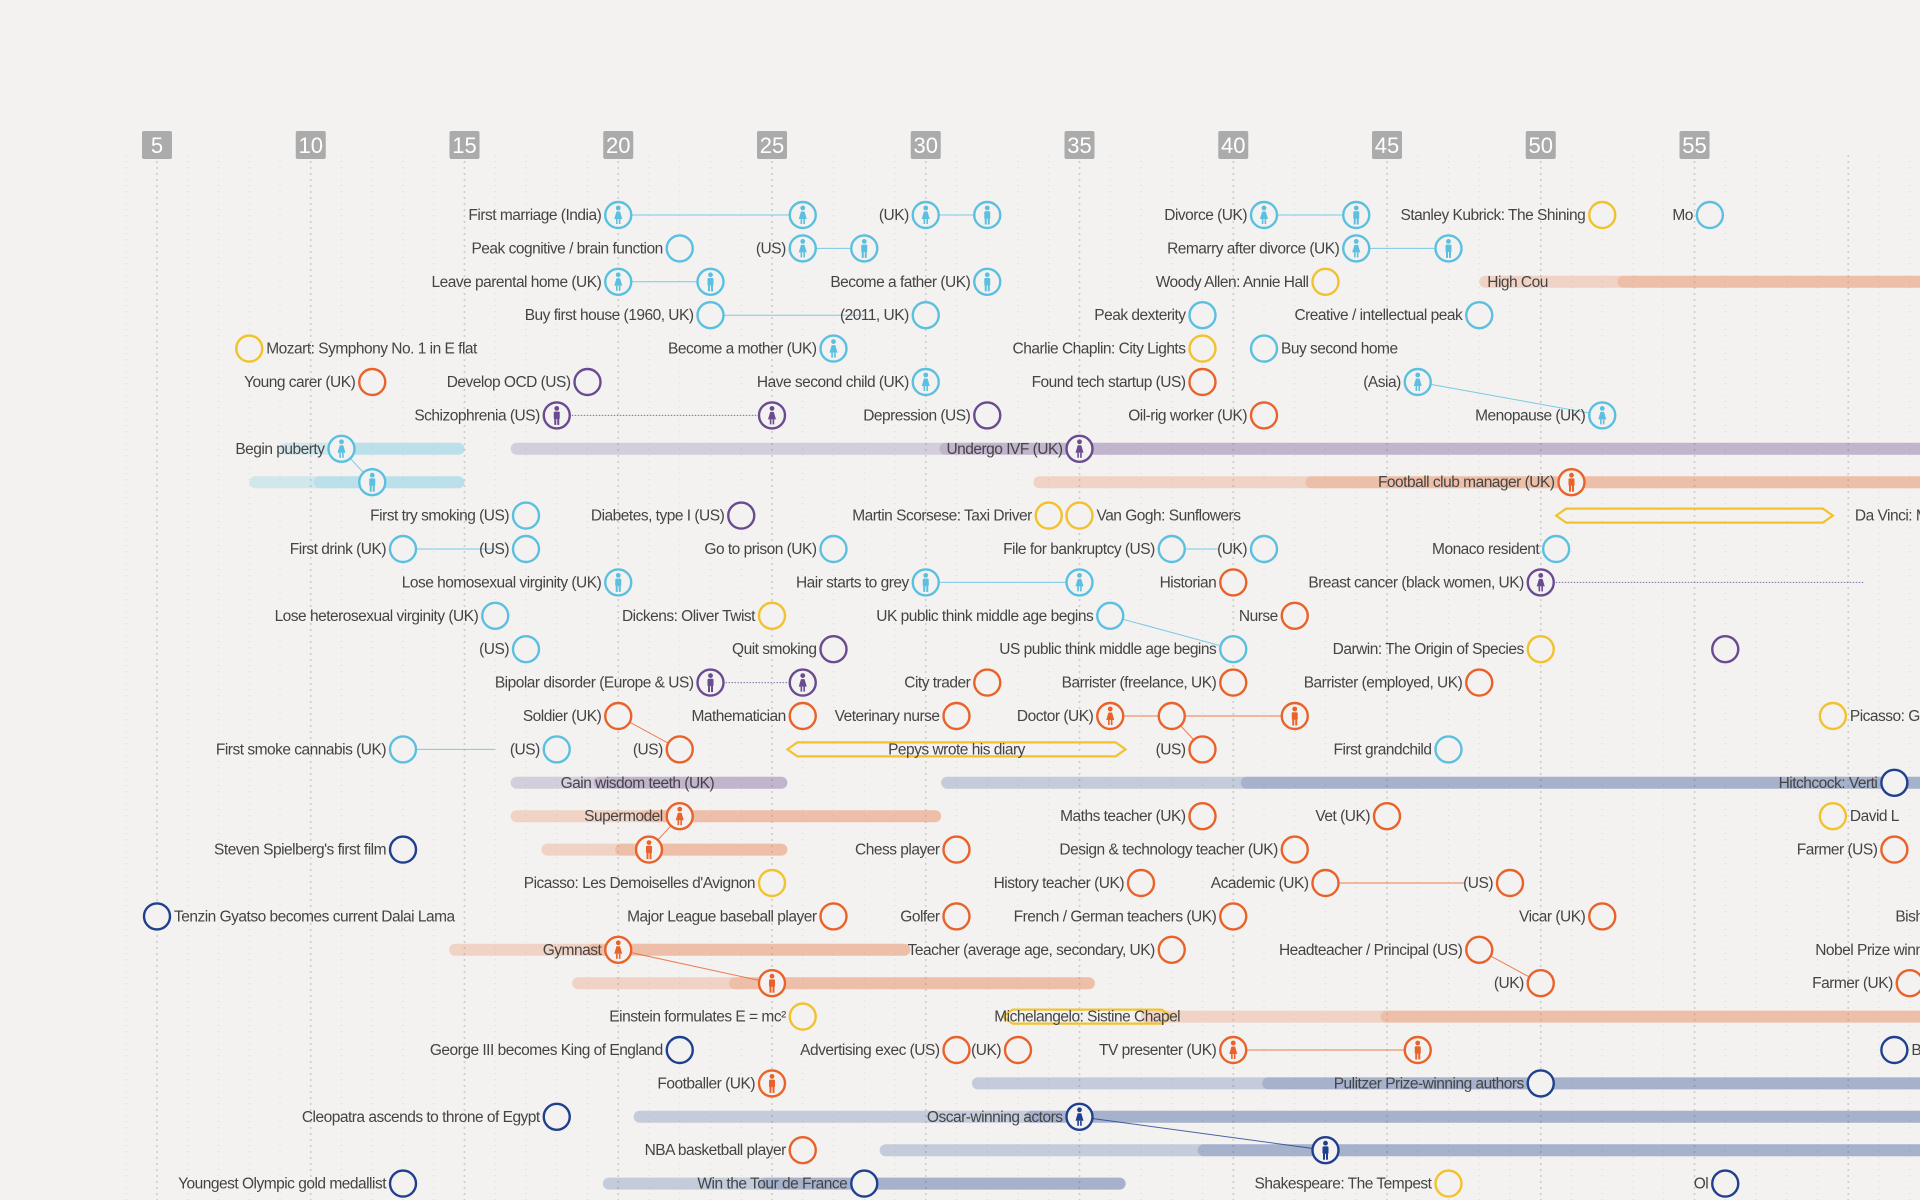 This screenshot has width=1920, height=1200. Describe the element at coordinates (1205, 215) in the screenshot. I see `event-label: Divorce (UK)` at that location.